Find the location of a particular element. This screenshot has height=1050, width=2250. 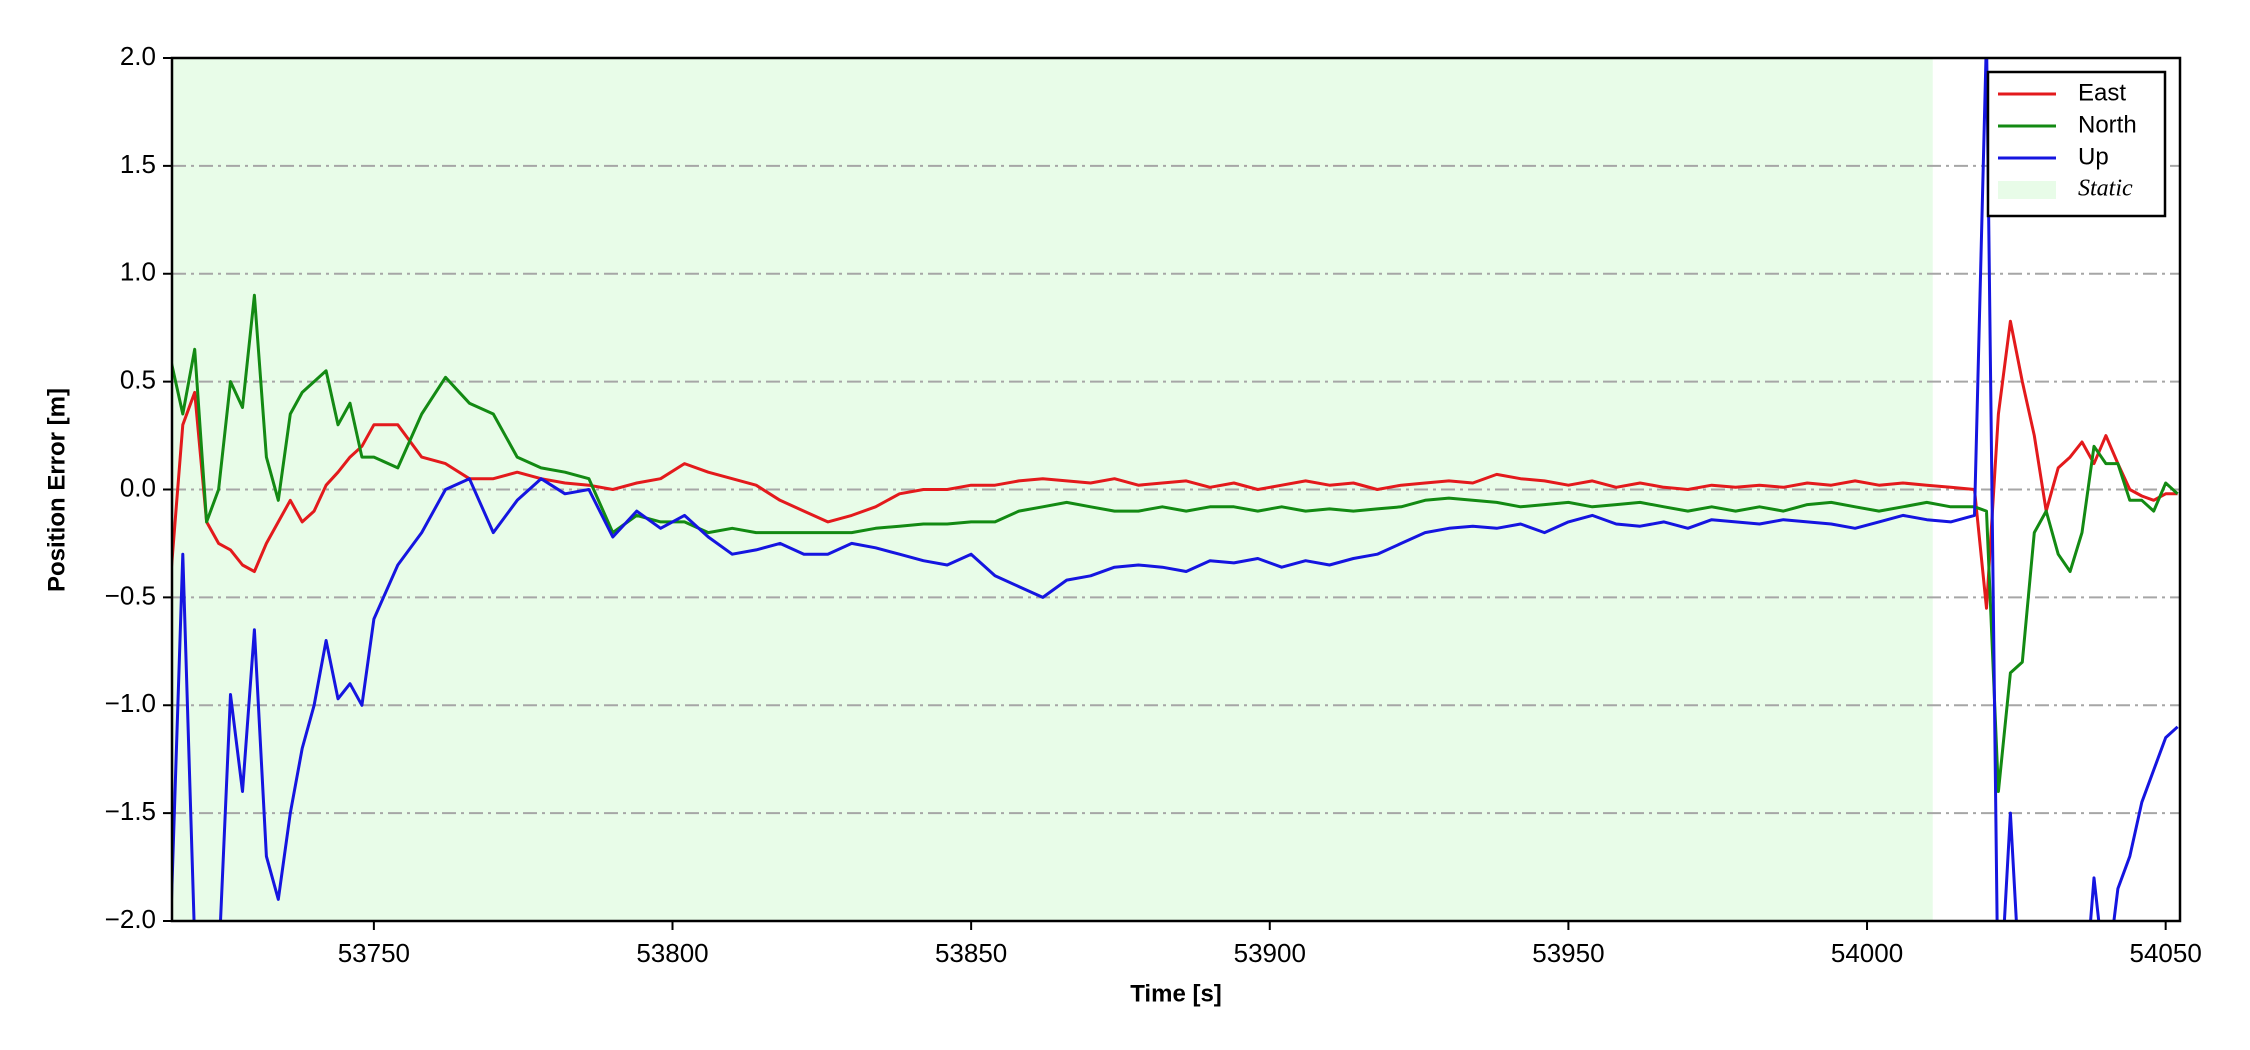

y-tick-label: −1.5 is located at coordinates (130, 811).